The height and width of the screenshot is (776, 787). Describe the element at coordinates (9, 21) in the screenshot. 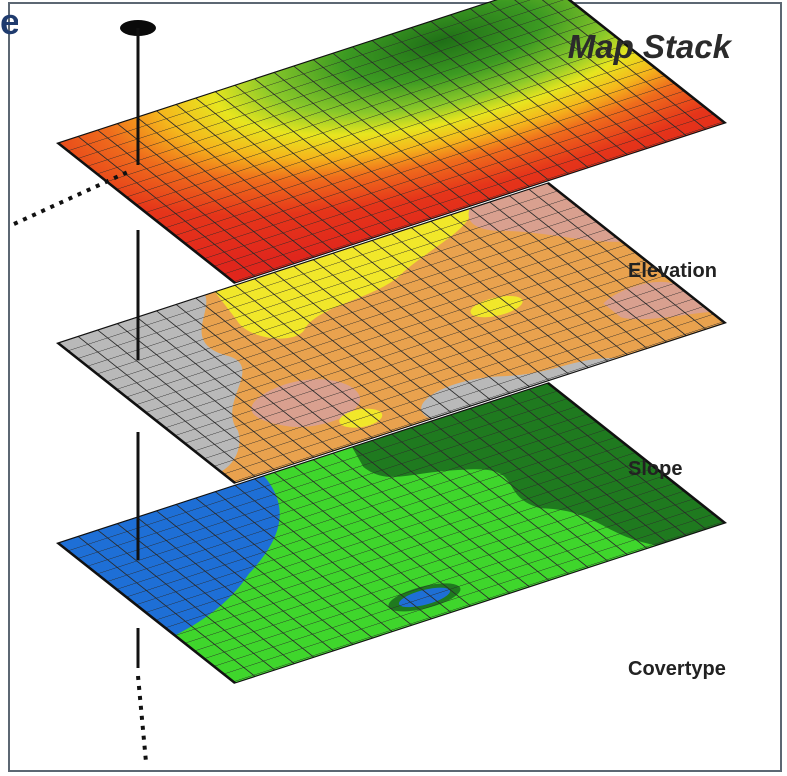

I see `cropped-edge-letter: e` at that location.